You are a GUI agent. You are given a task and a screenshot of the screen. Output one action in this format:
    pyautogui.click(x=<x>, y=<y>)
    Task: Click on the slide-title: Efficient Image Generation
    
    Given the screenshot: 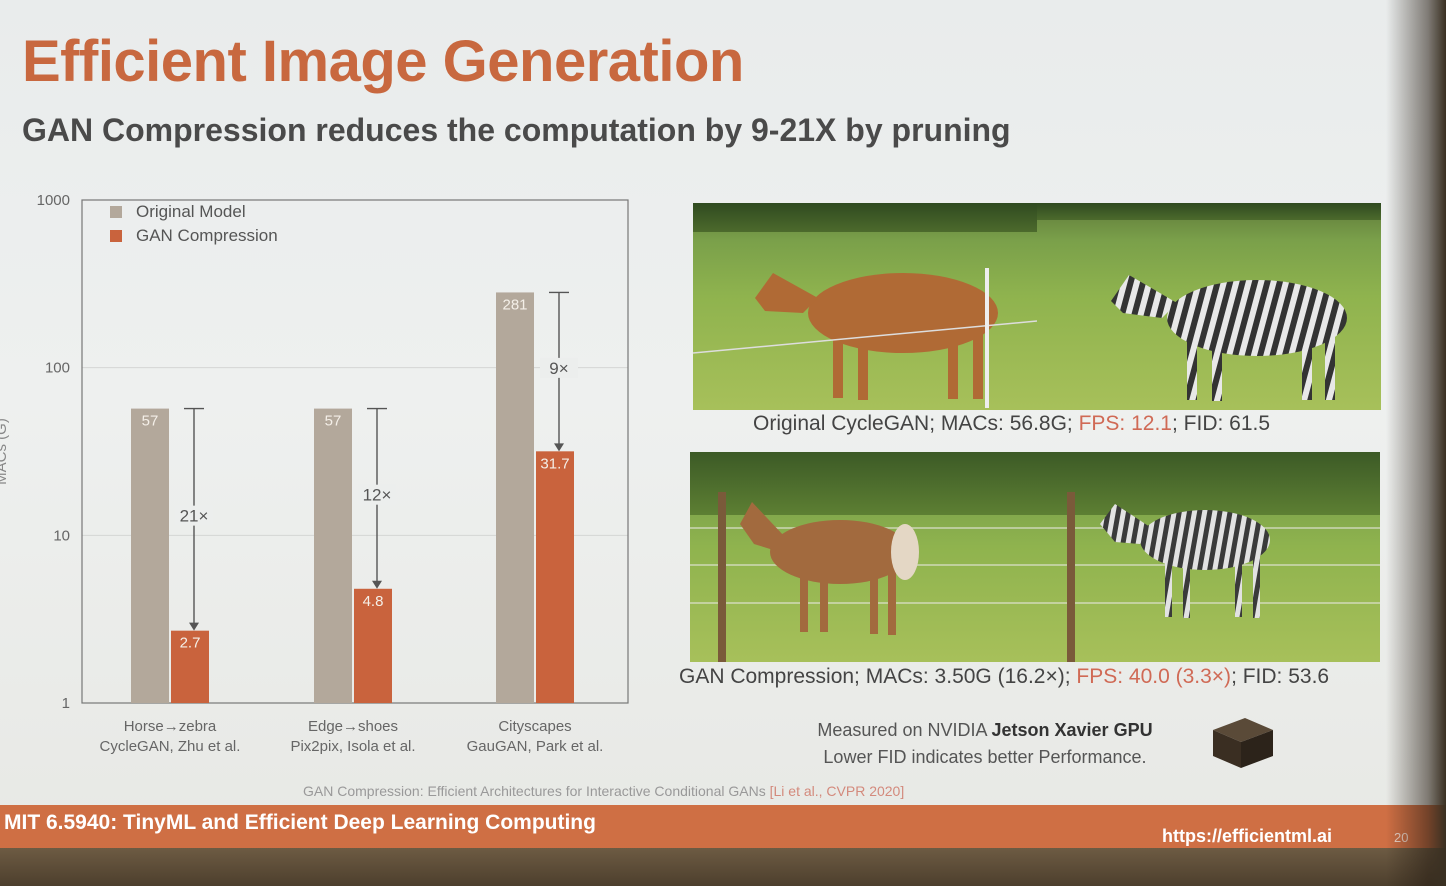 What is the action you would take?
    pyautogui.click(x=383, y=61)
    